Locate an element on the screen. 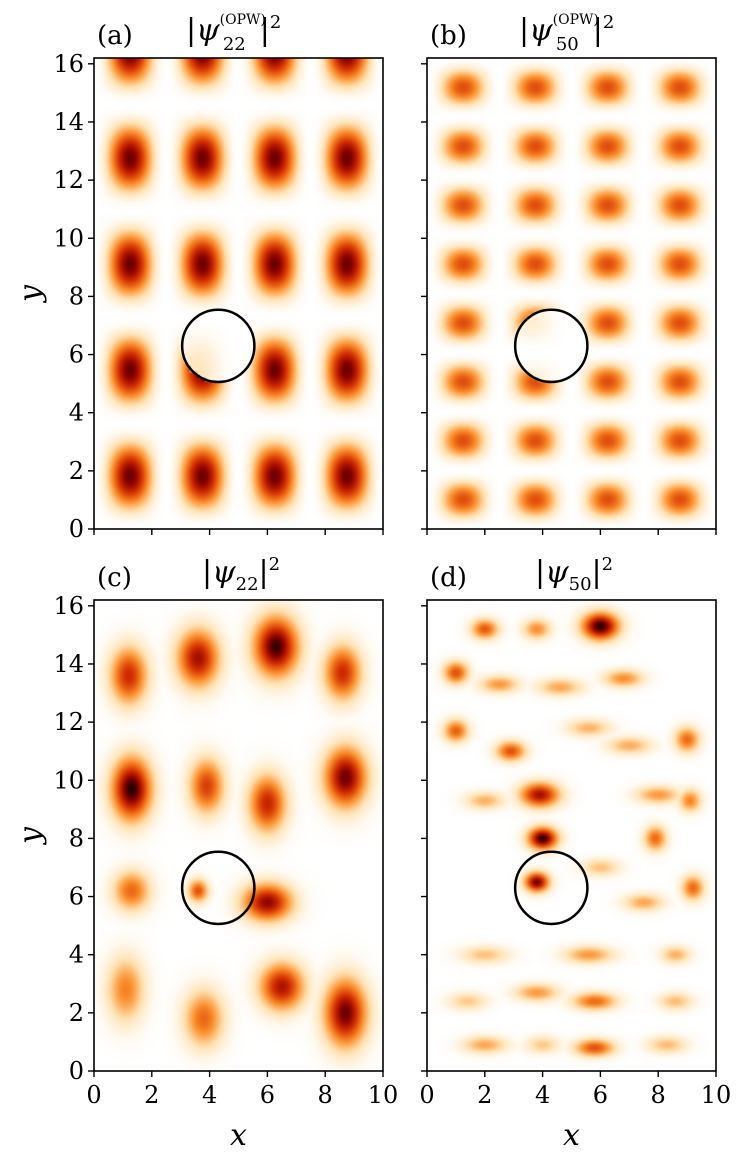  panel-letter: (b) is located at coordinates (448, 36).